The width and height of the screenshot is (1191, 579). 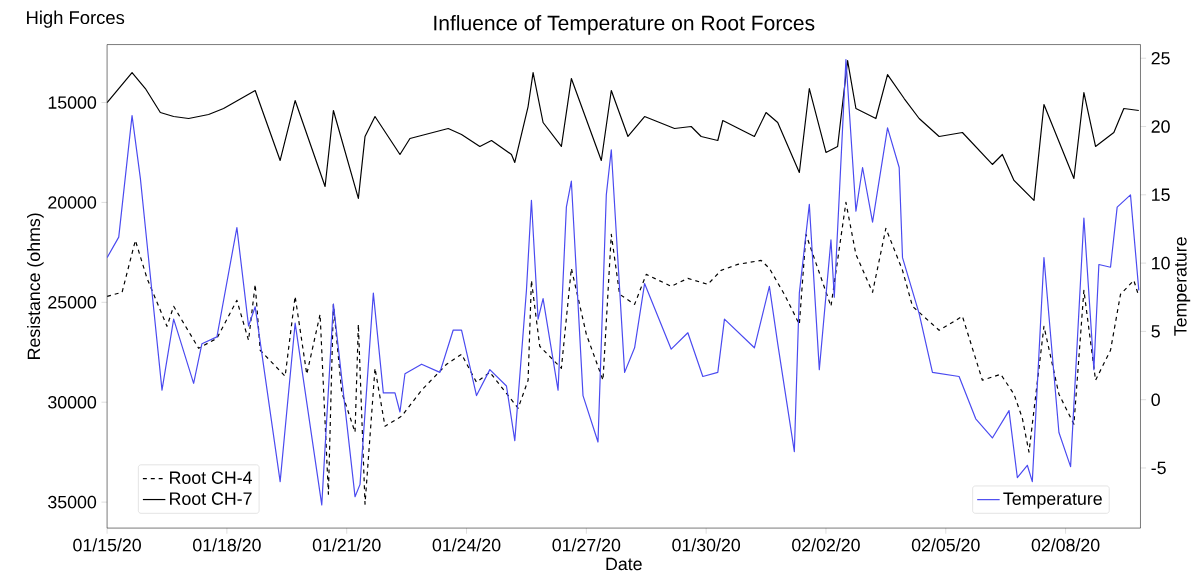 I want to click on x-tick-label: 02/02/20, so click(x=826, y=545).